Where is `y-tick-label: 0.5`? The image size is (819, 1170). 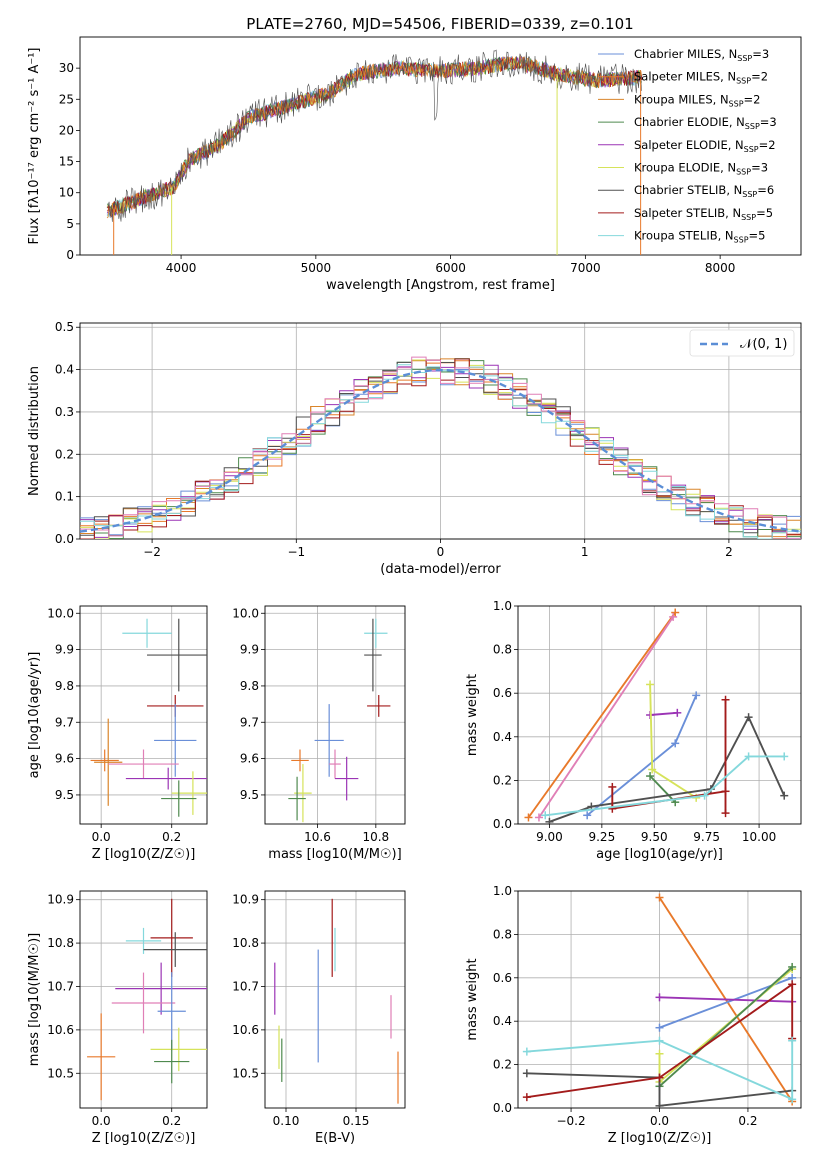
y-tick-label: 0.5 is located at coordinates (64, 327).